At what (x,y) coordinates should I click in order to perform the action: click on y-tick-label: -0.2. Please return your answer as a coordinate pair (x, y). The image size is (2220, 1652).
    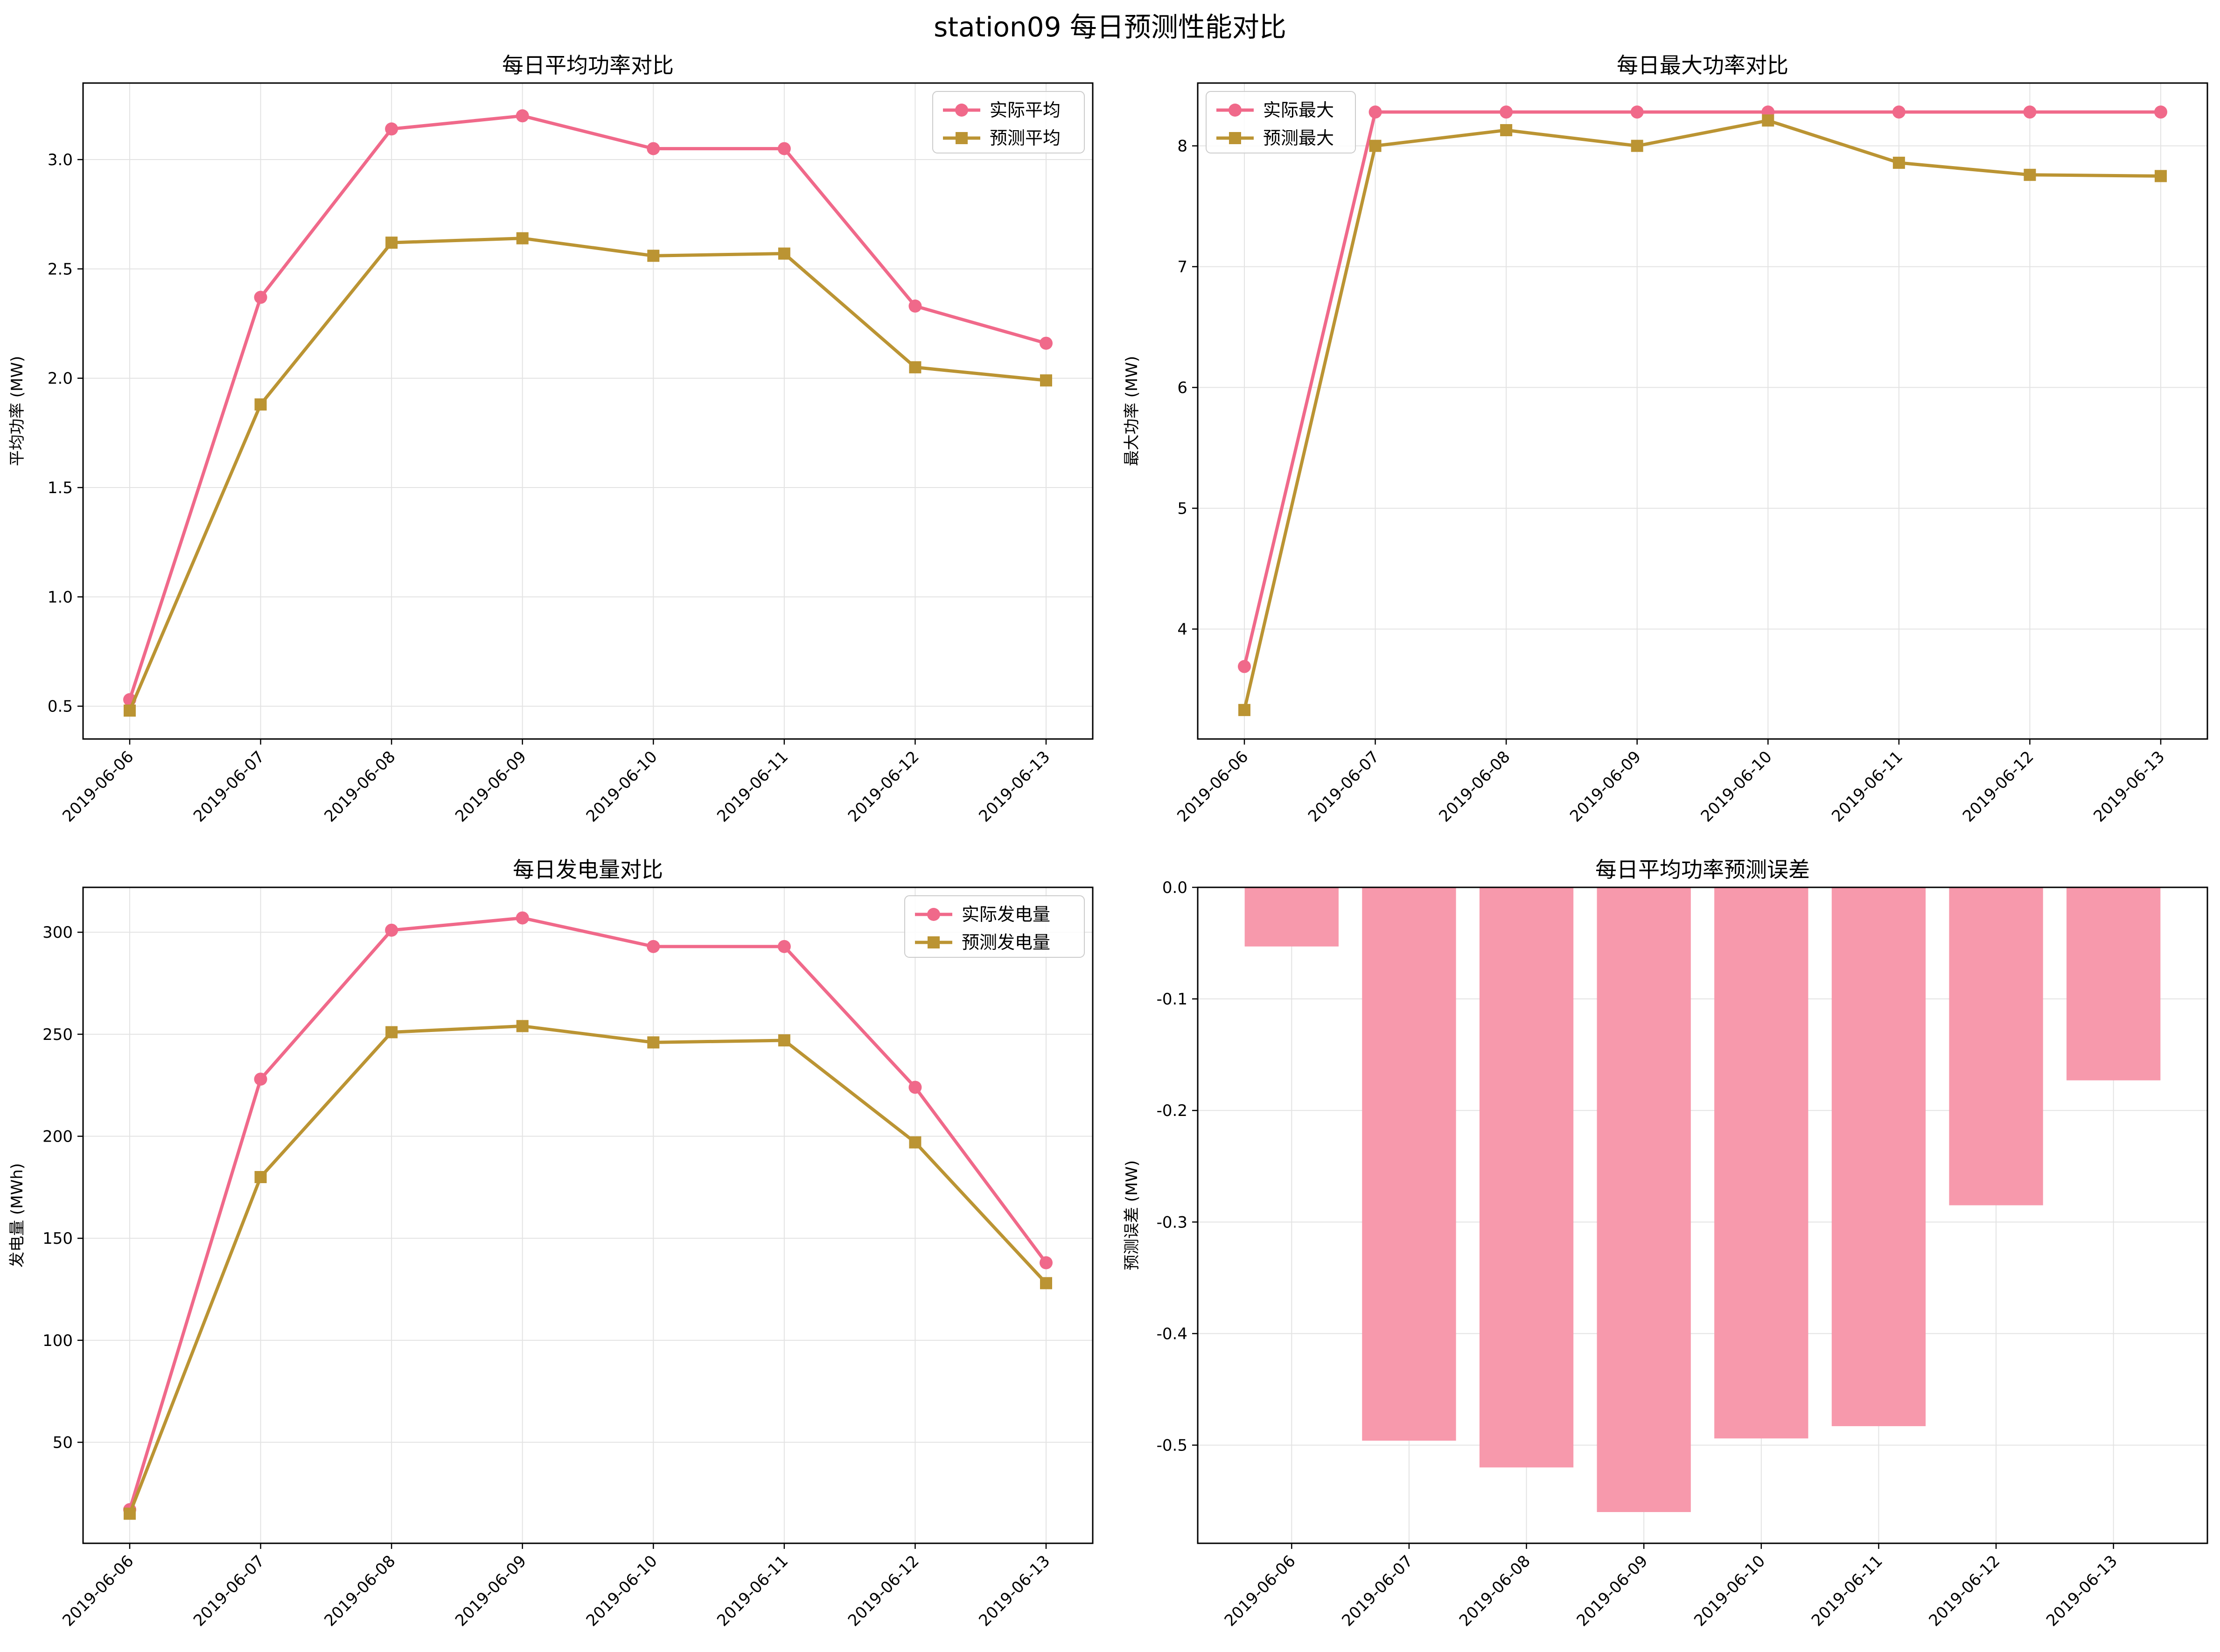
    Looking at the image, I should click on (1172, 1111).